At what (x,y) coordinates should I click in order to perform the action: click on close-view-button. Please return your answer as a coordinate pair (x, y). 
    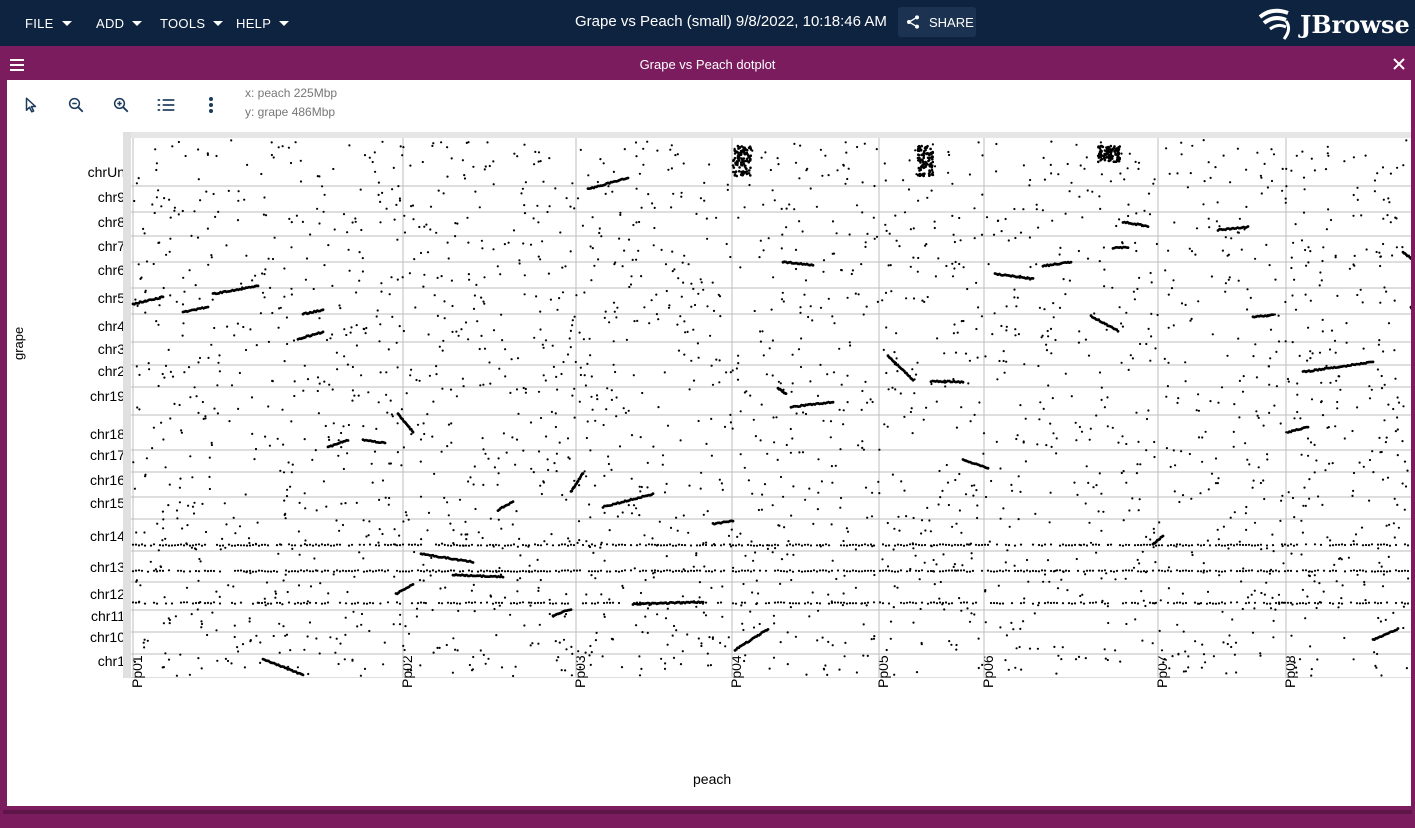
    Looking at the image, I should click on (1399, 66).